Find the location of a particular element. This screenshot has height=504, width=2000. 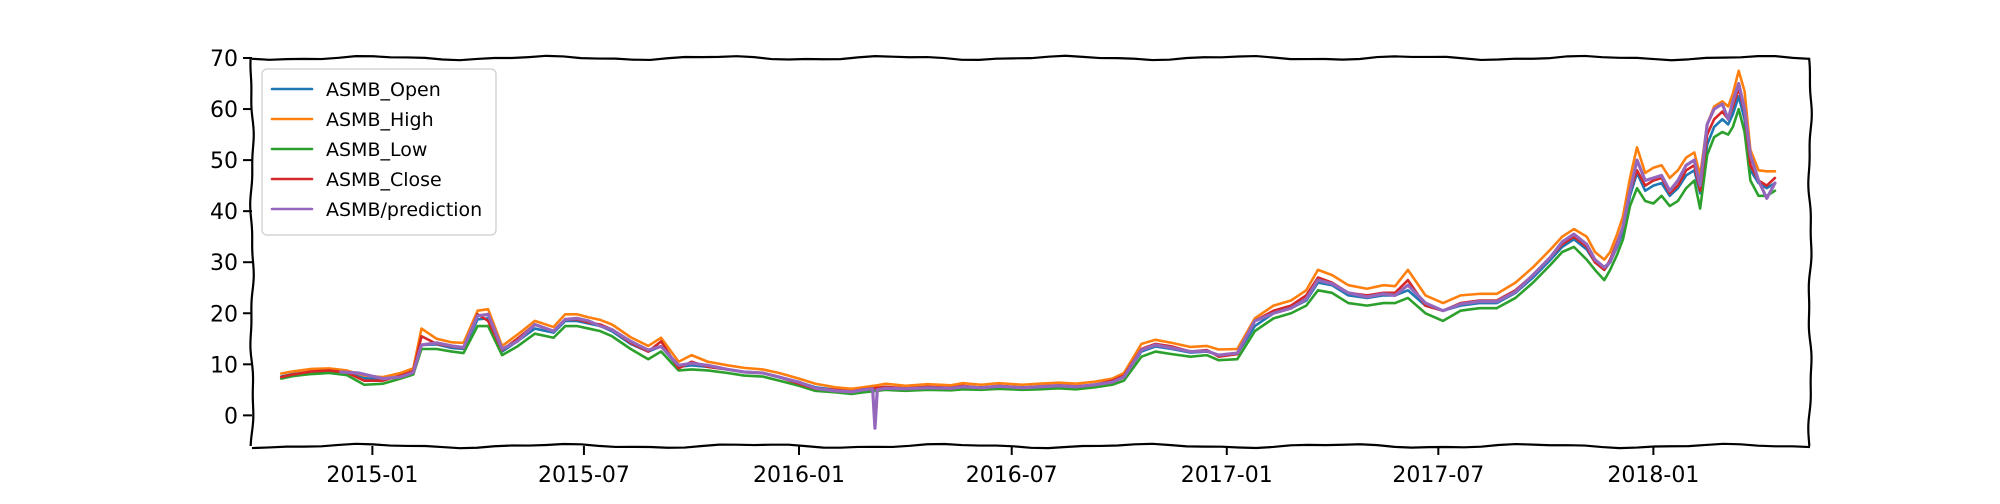

y-tick-label: 50 is located at coordinates (224, 161).